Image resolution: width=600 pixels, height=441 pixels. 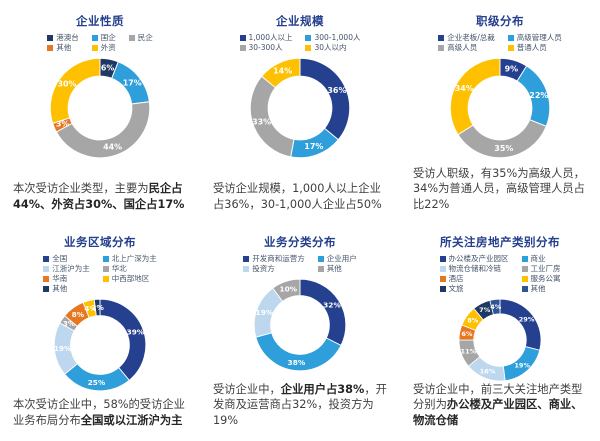 What do you see at coordinates (538, 258) in the screenshot?
I see `legend-label: 商业` at bounding box center [538, 258].